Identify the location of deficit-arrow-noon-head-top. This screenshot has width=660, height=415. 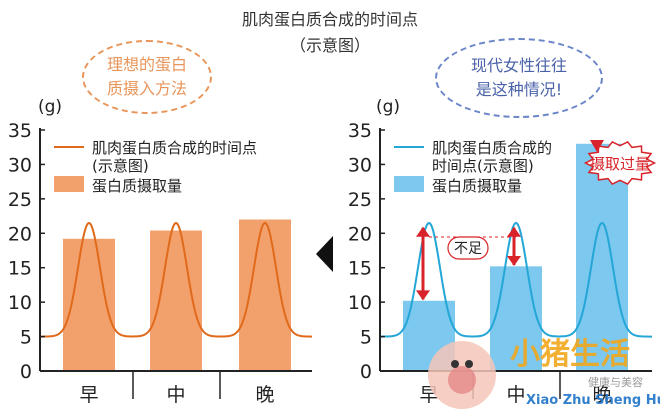
(514, 231).